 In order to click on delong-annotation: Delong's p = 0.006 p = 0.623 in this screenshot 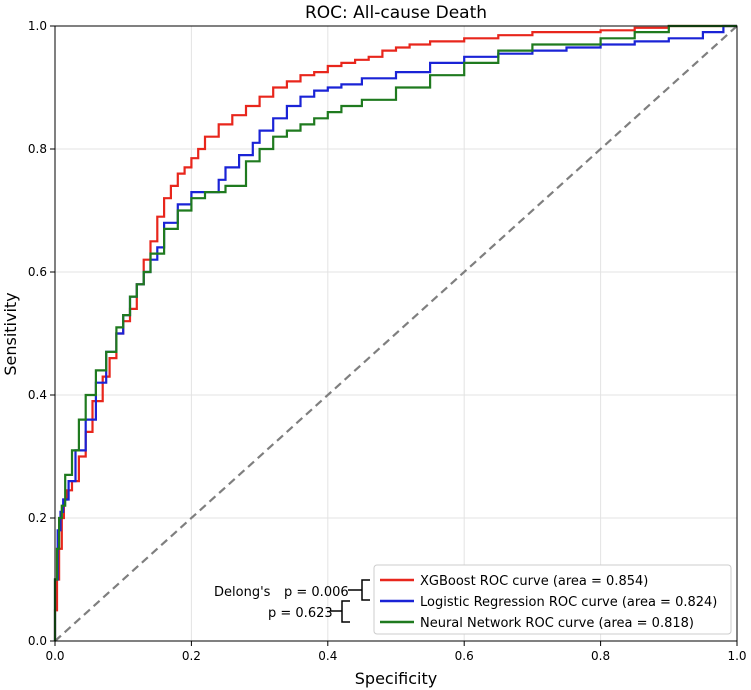, I will do `click(292, 601)`.